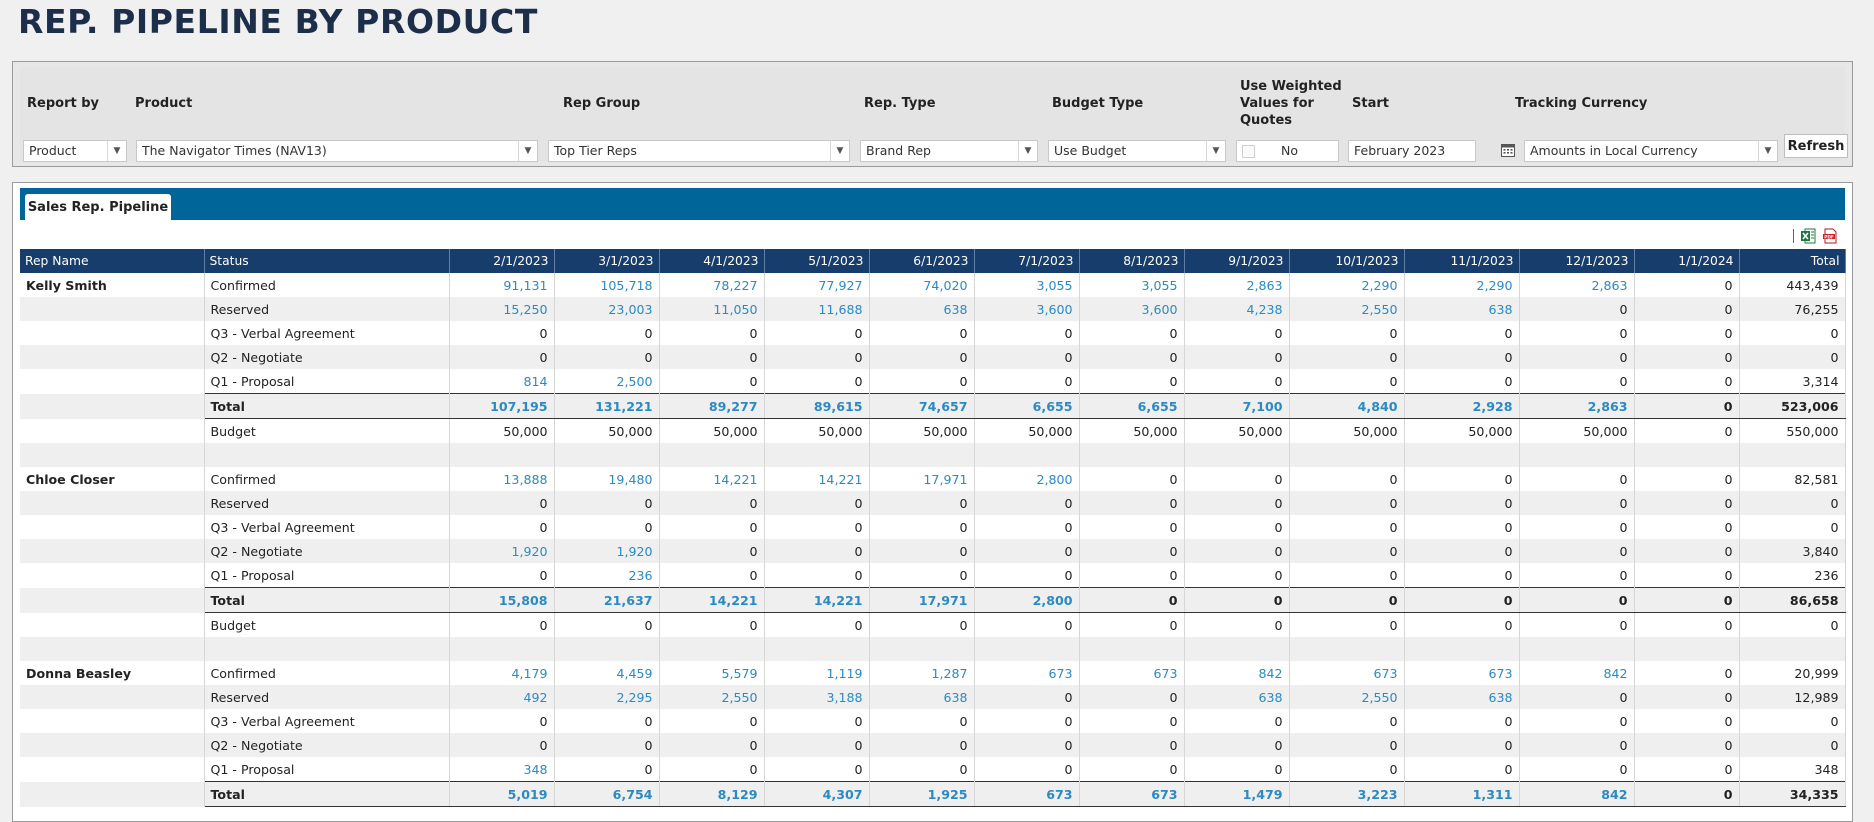 The image size is (1874, 822). Describe the element at coordinates (502, 261) in the screenshot. I see `column-header: 2/1/2023` at that location.